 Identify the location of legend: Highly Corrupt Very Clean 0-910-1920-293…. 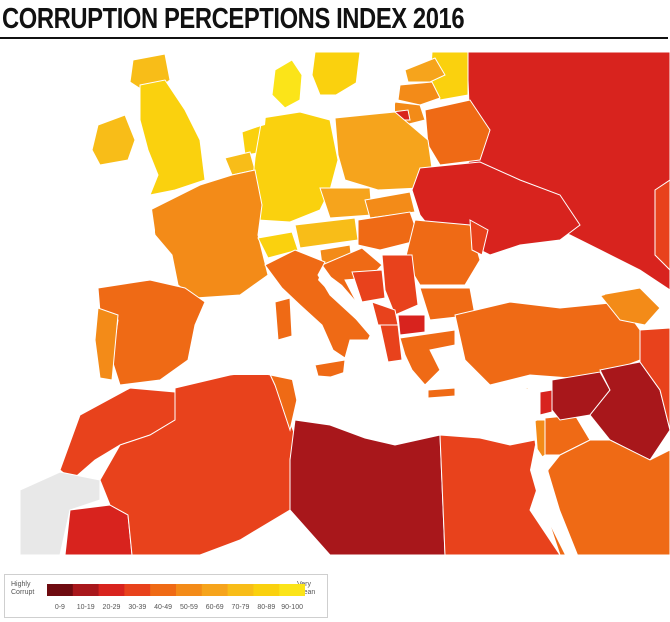
(166, 596).